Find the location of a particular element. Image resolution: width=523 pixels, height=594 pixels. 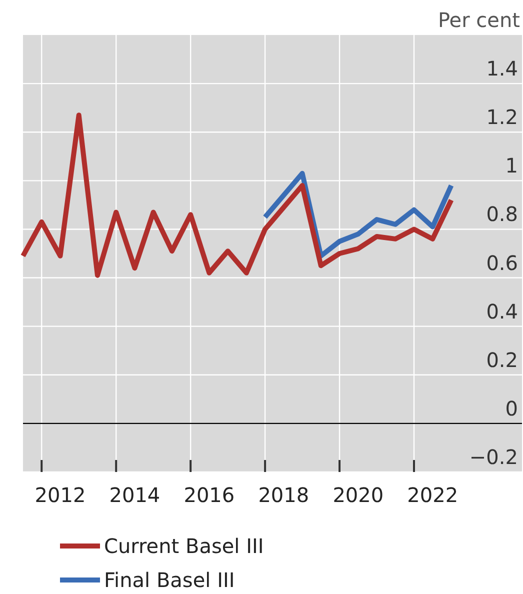

x-tick-label: 2018 is located at coordinates (284, 495).